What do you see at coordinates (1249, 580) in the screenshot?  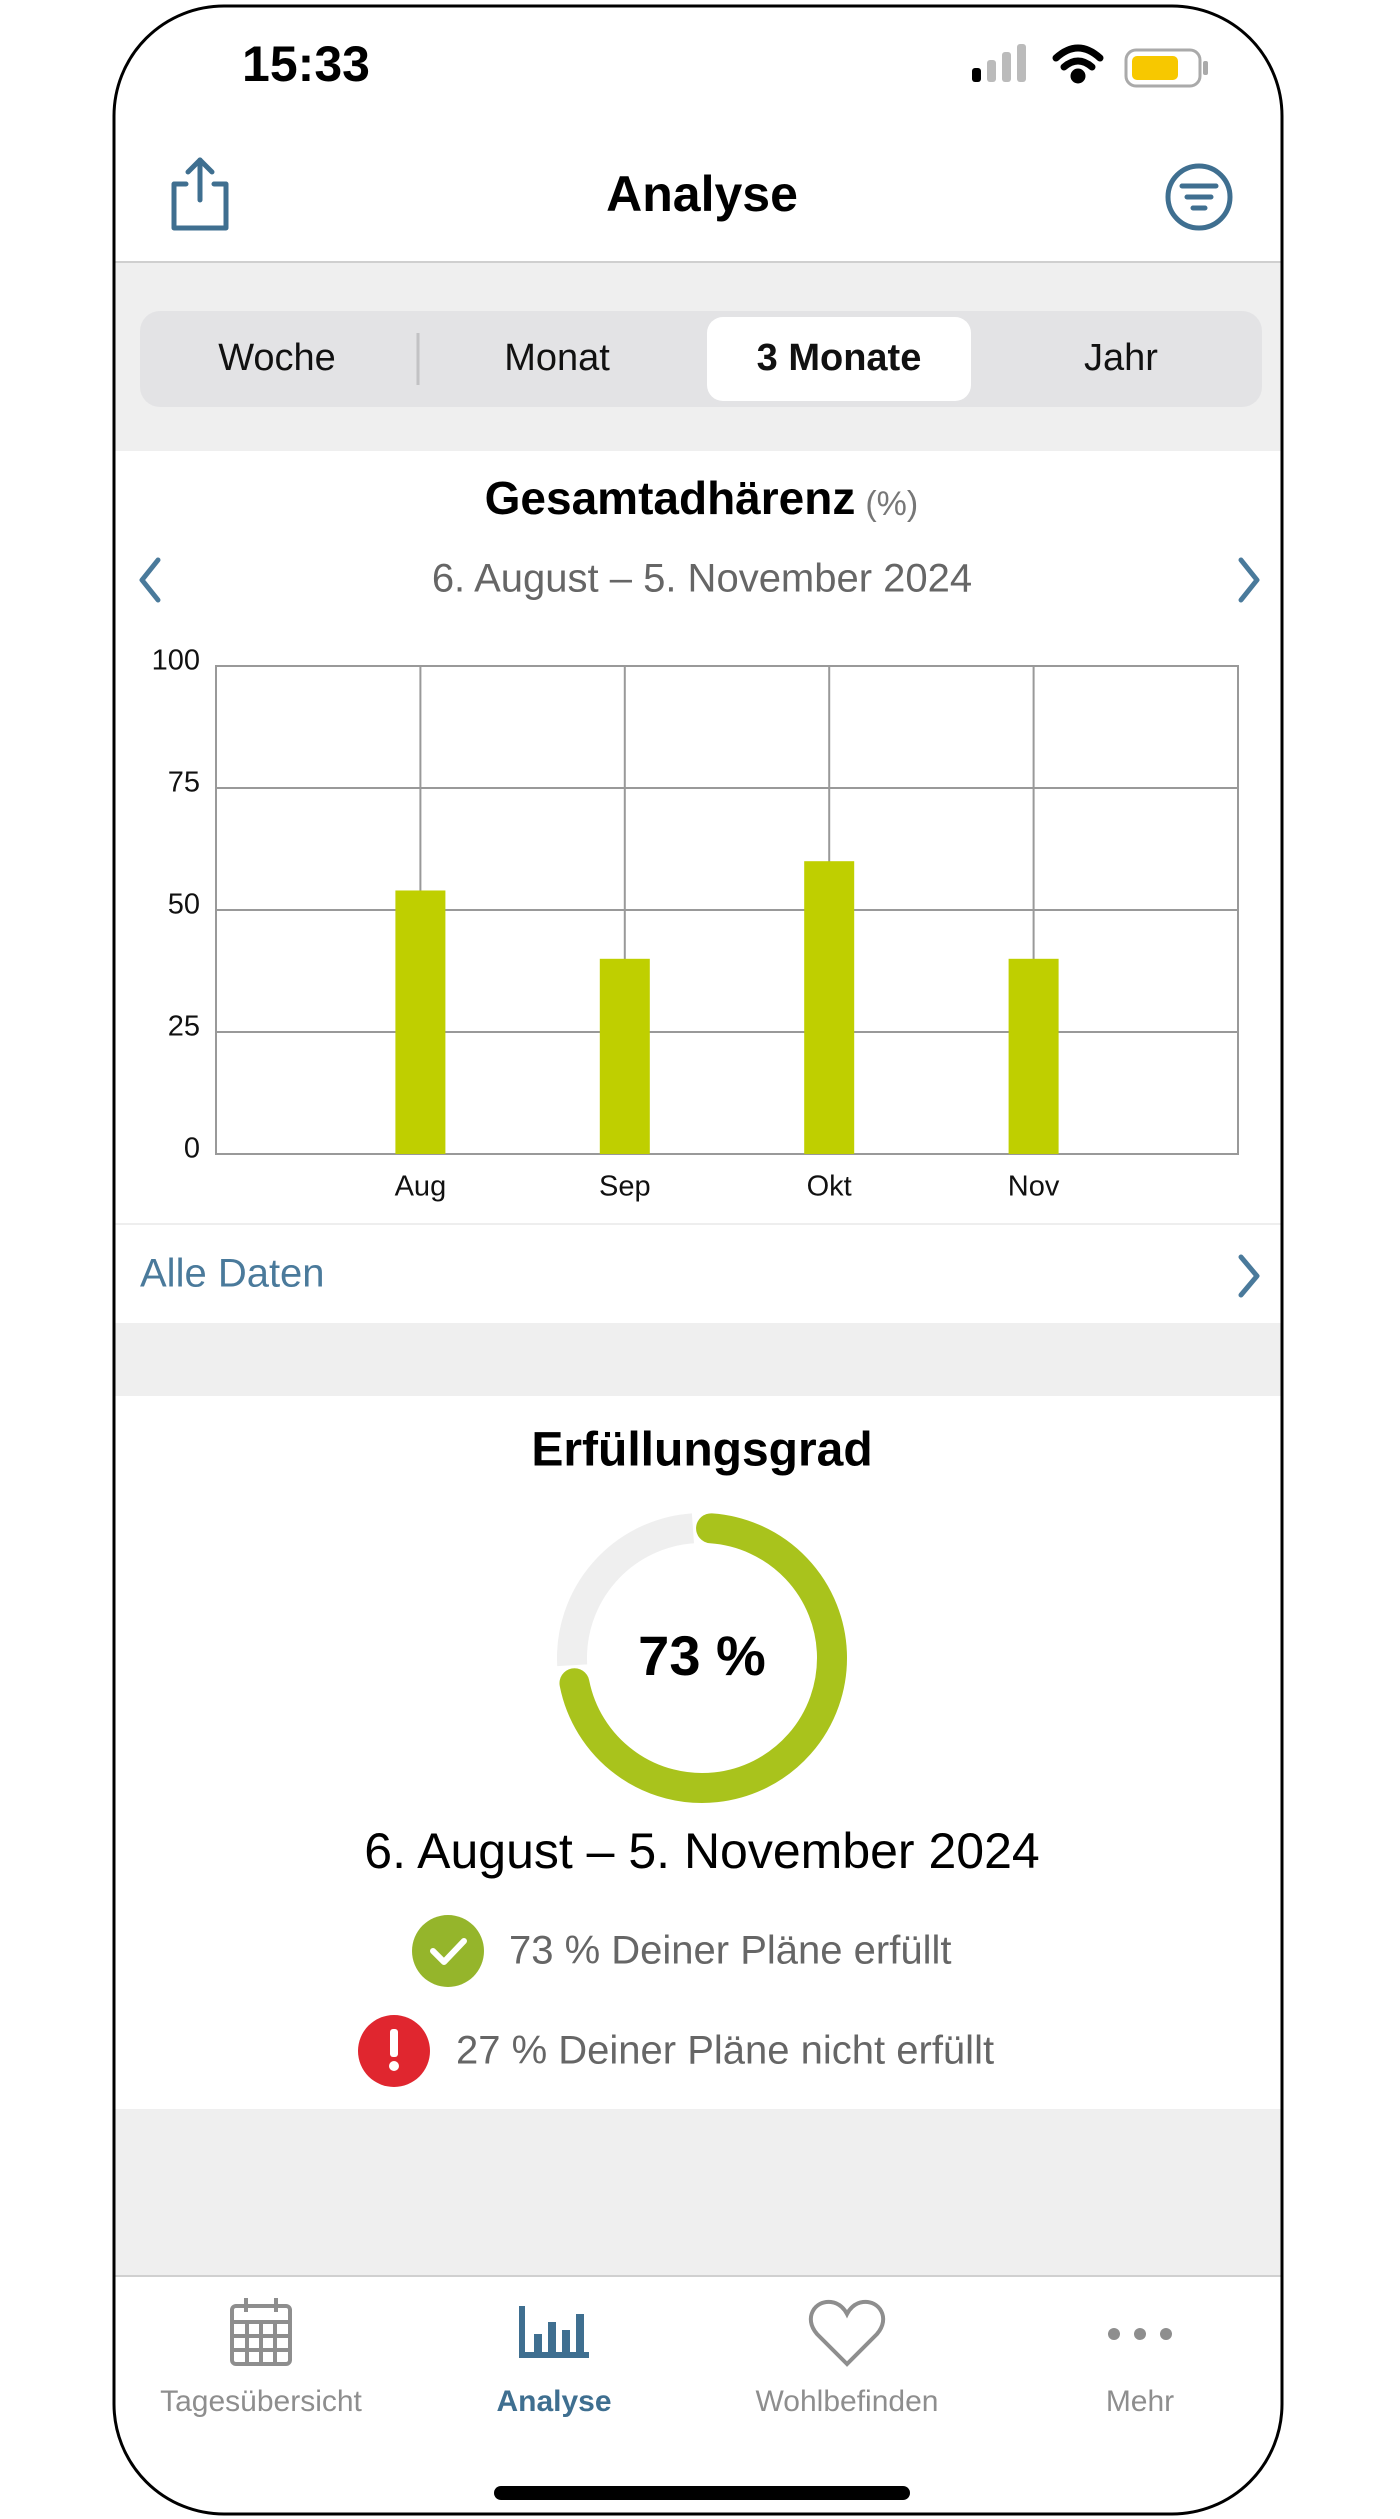 I see `next-button` at bounding box center [1249, 580].